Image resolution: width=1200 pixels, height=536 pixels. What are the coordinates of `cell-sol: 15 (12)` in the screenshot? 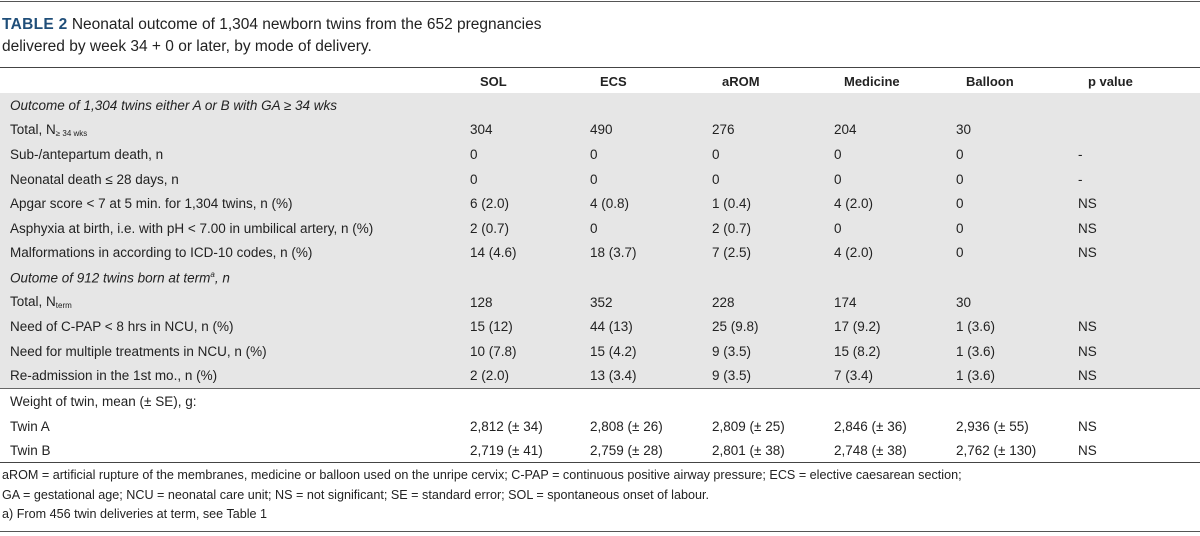 It's located at (530, 326).